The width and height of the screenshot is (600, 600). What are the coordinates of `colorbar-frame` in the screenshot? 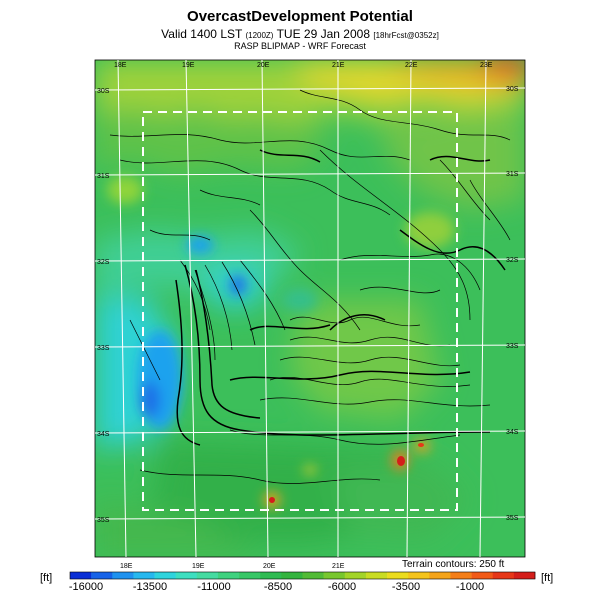 It's located at (302, 575).